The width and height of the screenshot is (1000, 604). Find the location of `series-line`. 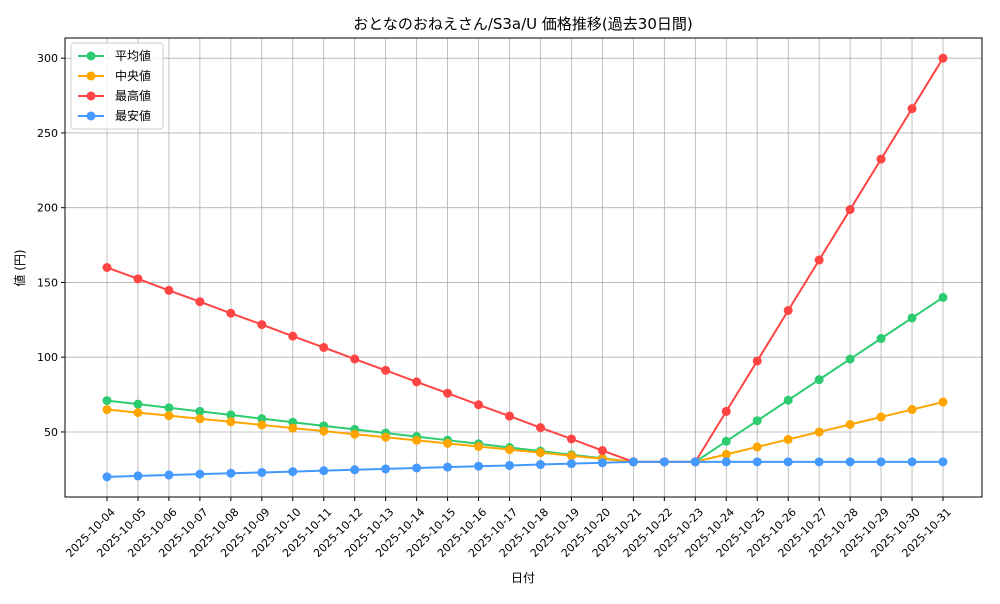

series-line is located at coordinates (525, 432).